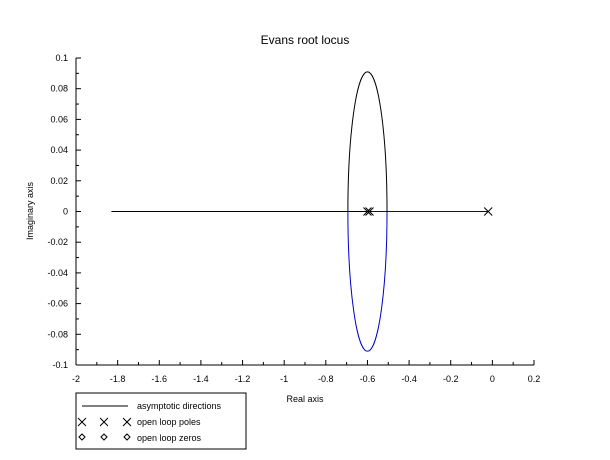 The width and height of the screenshot is (610, 460). Describe the element at coordinates (65, 212) in the screenshot. I see `y-tick-label: 0` at that location.